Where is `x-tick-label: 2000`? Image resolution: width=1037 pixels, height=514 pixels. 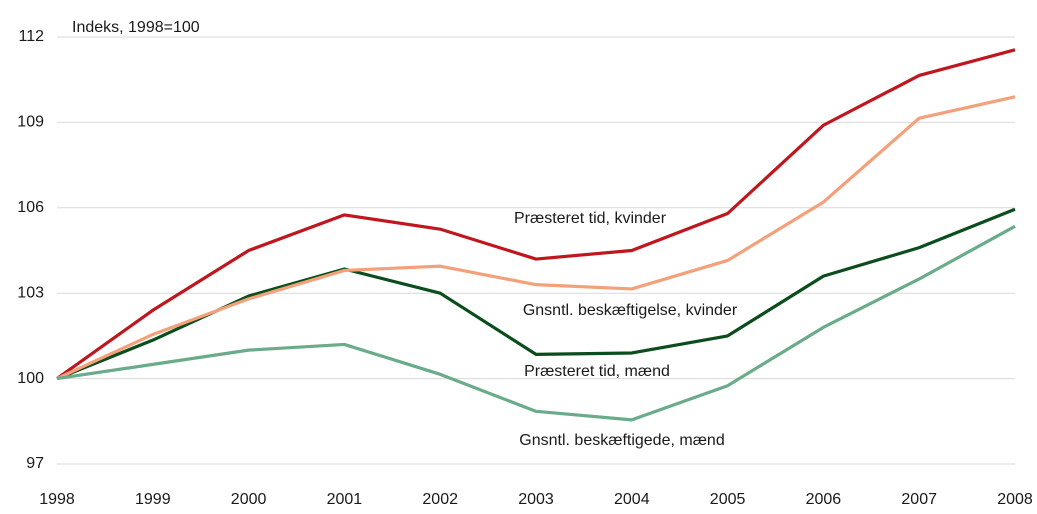
x-tick-label: 2000 is located at coordinates (249, 499).